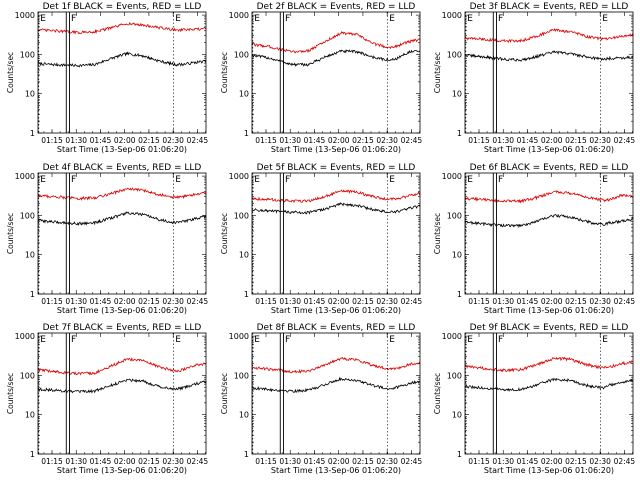 This screenshot has width=640, height=480. What do you see at coordinates (549, 168) in the screenshot?
I see `chart-title: Det 6f BLACK = Events, RED = LLD` at bounding box center [549, 168].